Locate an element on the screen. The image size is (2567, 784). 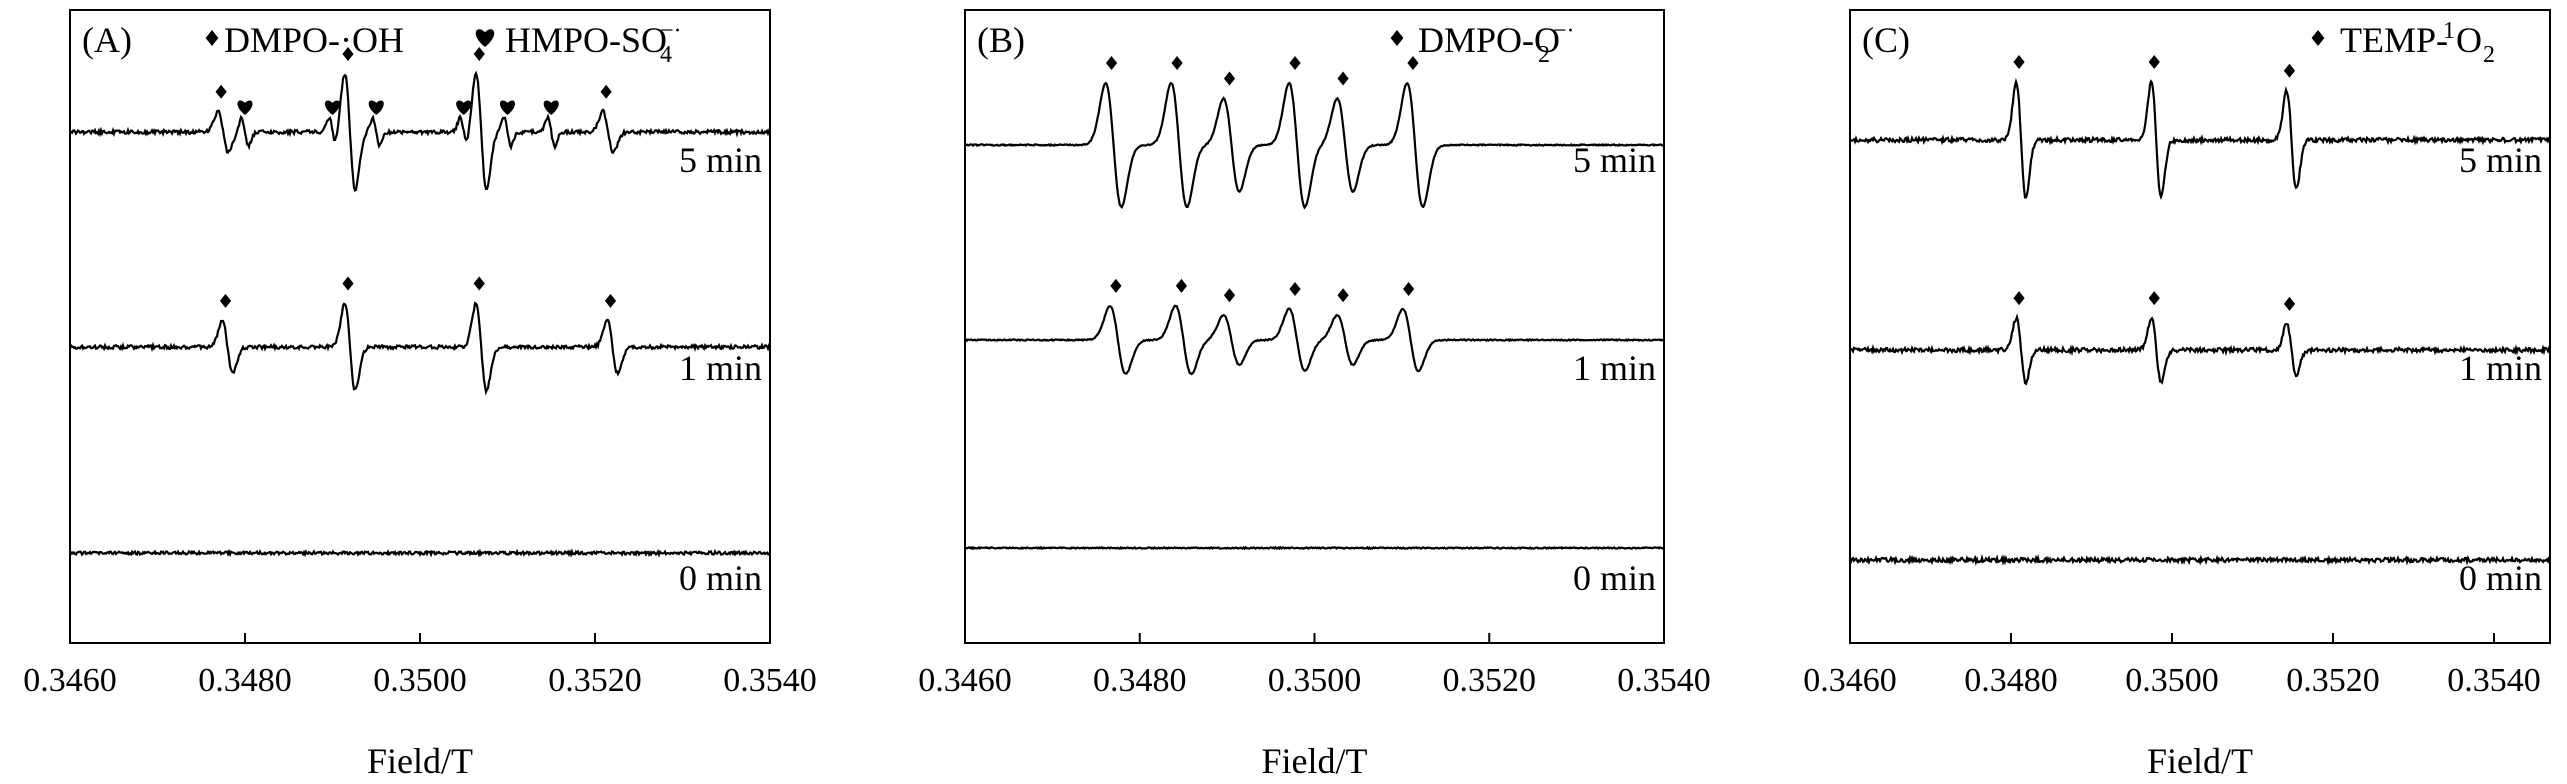
legend-subscript: 4 is located at coordinates (666, 55).